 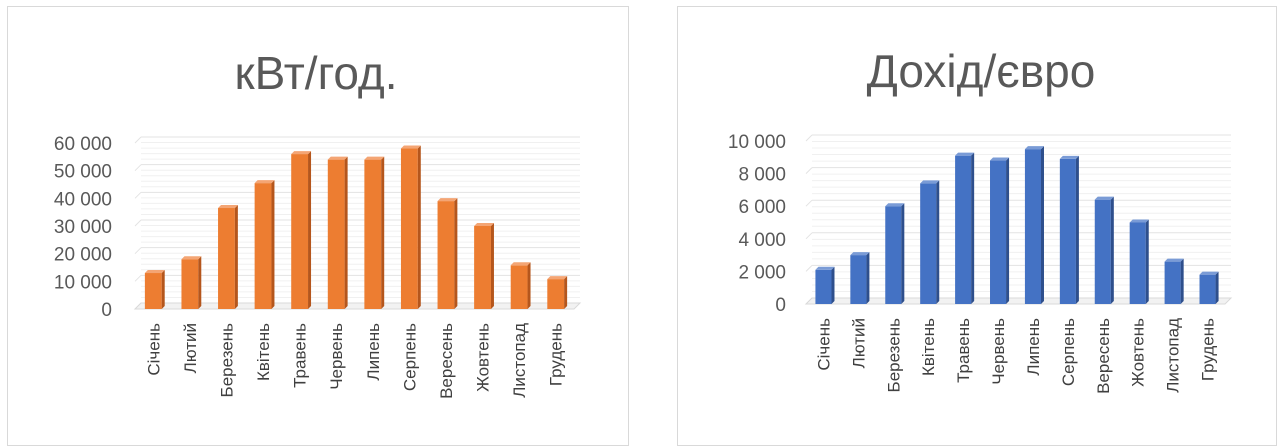 What do you see at coordinates (83, 199) in the screenshot?
I see `y-tick-label: 40 000` at bounding box center [83, 199].